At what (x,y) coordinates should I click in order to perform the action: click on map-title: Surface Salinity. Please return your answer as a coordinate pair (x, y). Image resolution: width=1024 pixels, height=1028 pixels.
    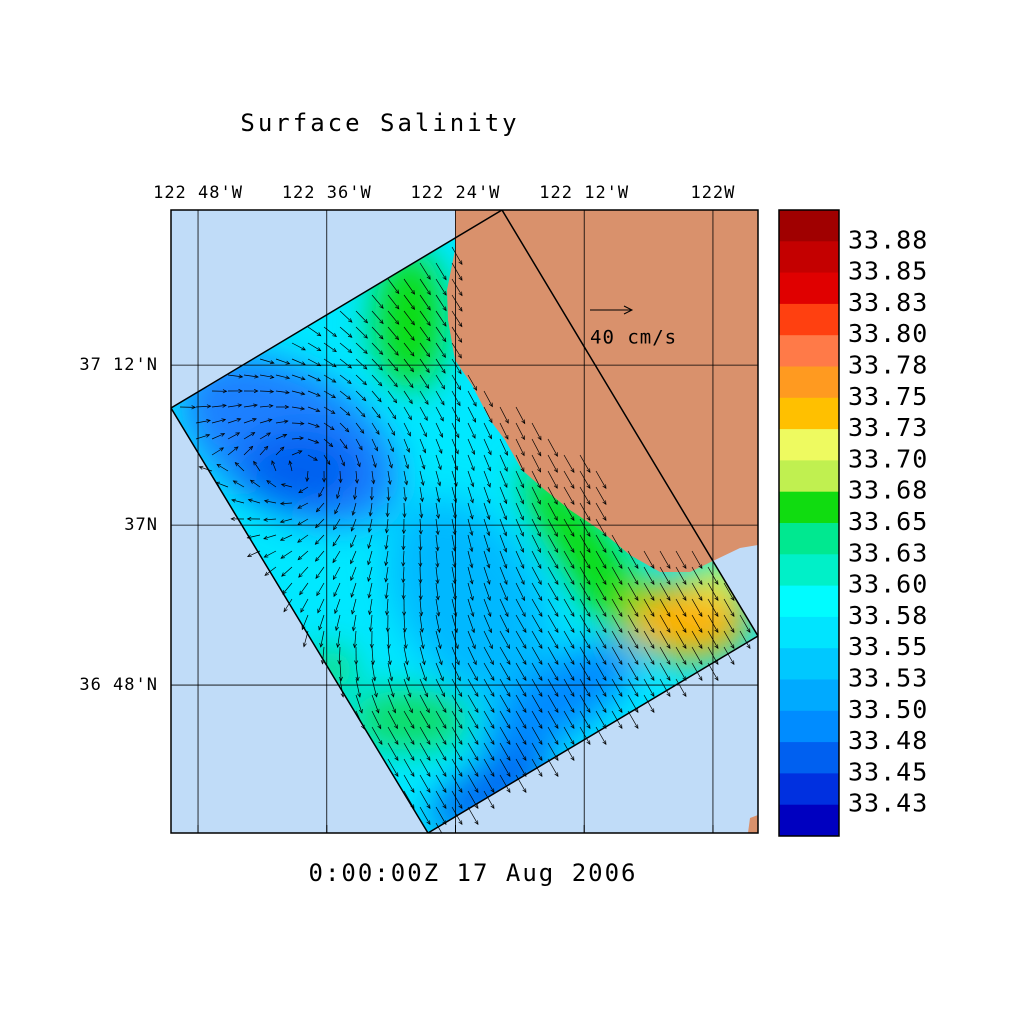
    Looking at the image, I should click on (379, 123).